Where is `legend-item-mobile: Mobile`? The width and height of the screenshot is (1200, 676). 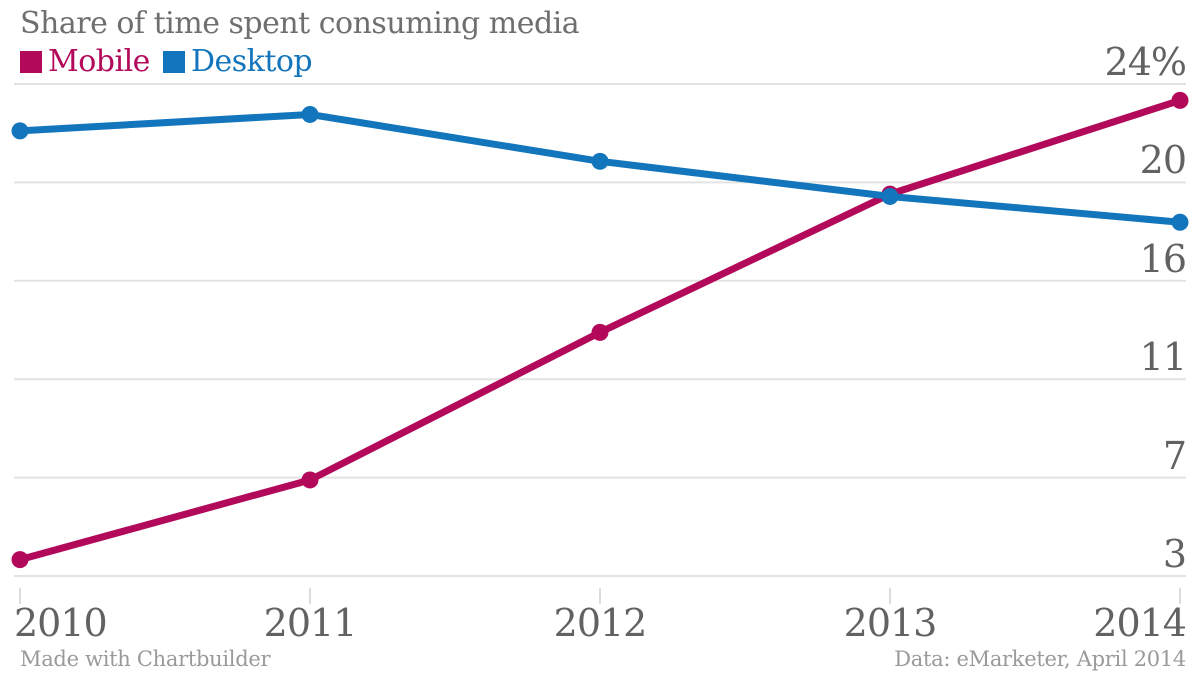 legend-item-mobile: Mobile is located at coordinates (85, 61).